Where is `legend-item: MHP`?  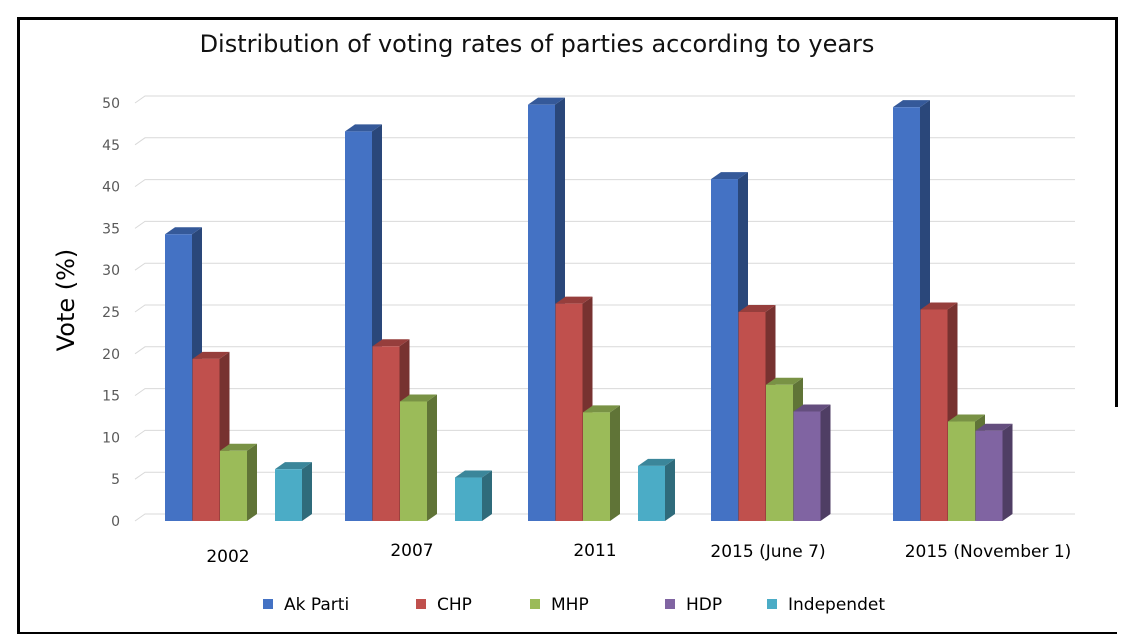 legend-item: MHP is located at coordinates (559, 605).